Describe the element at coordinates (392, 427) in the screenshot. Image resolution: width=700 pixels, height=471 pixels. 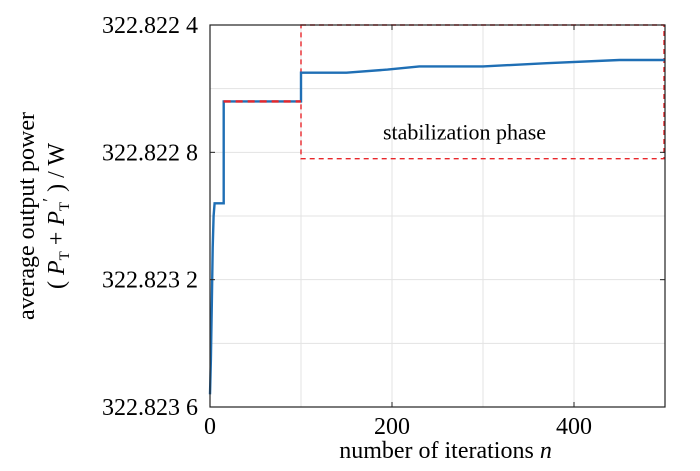
I see `x-tick-label: 200` at that location.